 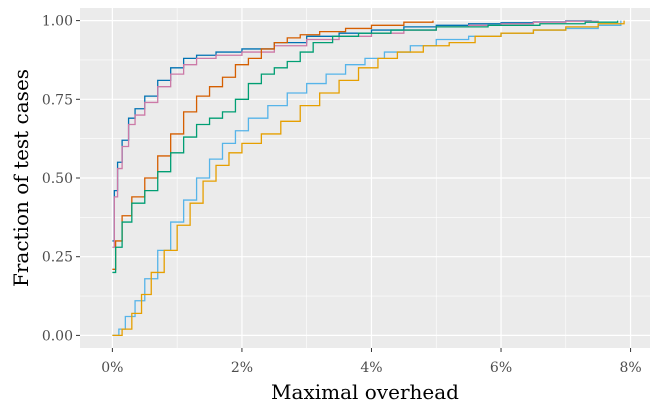 I want to click on y-axis-title: Fraction of test cases, so click(x=21, y=178).